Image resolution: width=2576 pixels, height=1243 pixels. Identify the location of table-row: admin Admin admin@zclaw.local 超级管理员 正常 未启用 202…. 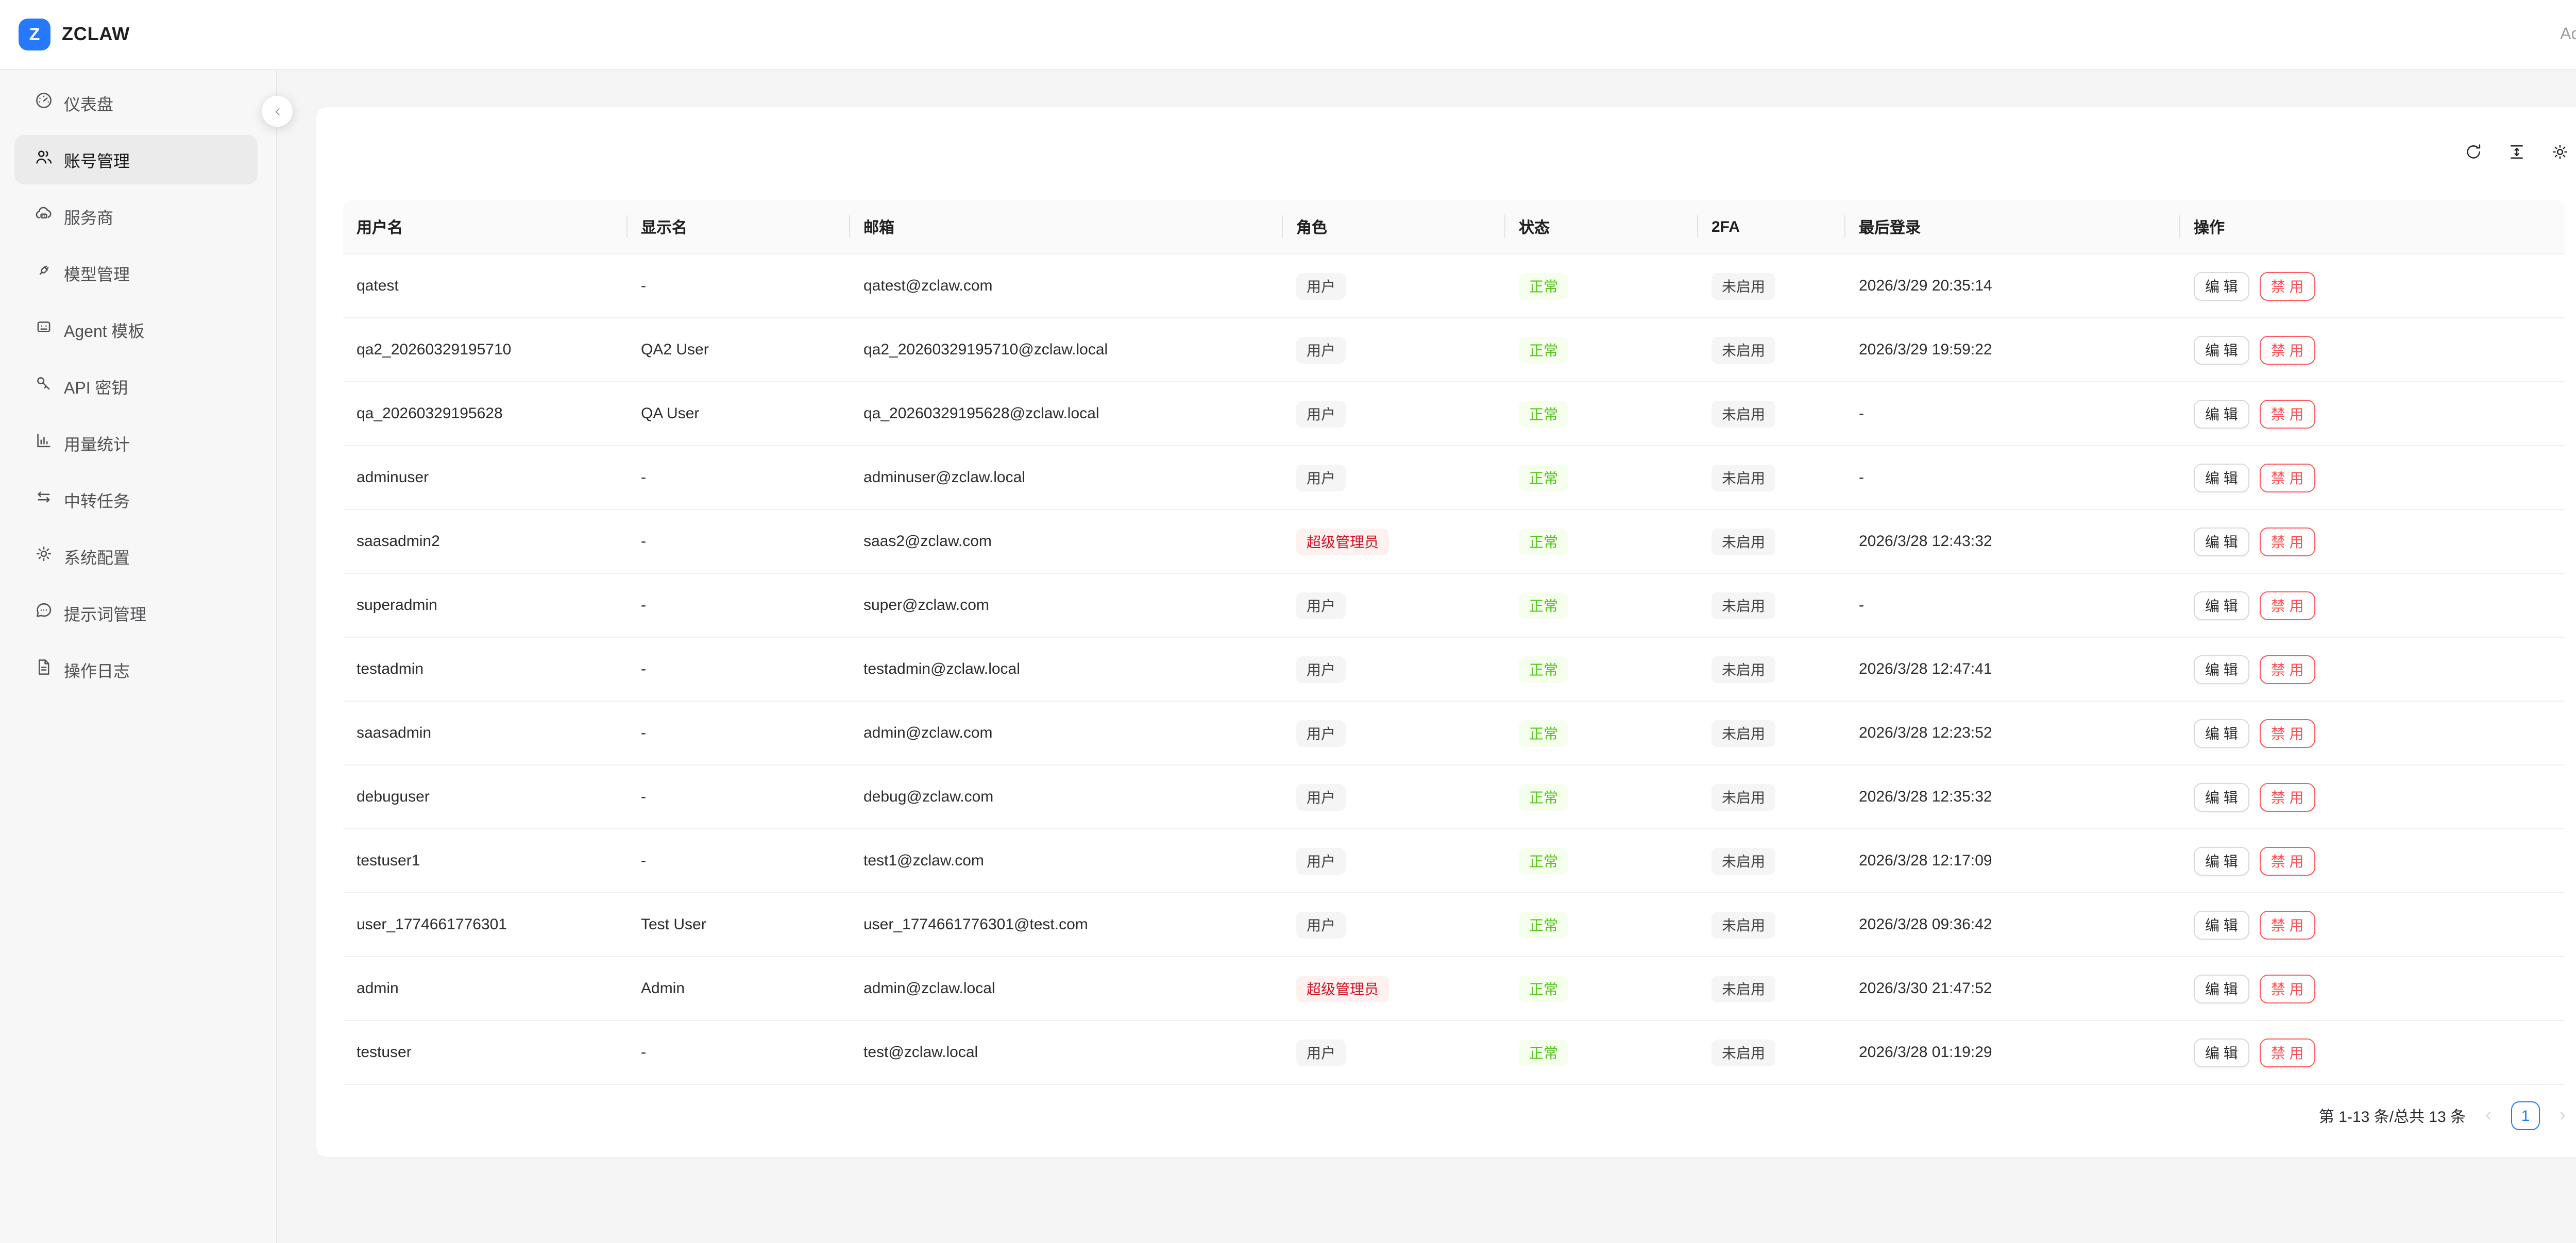
(1454, 989).